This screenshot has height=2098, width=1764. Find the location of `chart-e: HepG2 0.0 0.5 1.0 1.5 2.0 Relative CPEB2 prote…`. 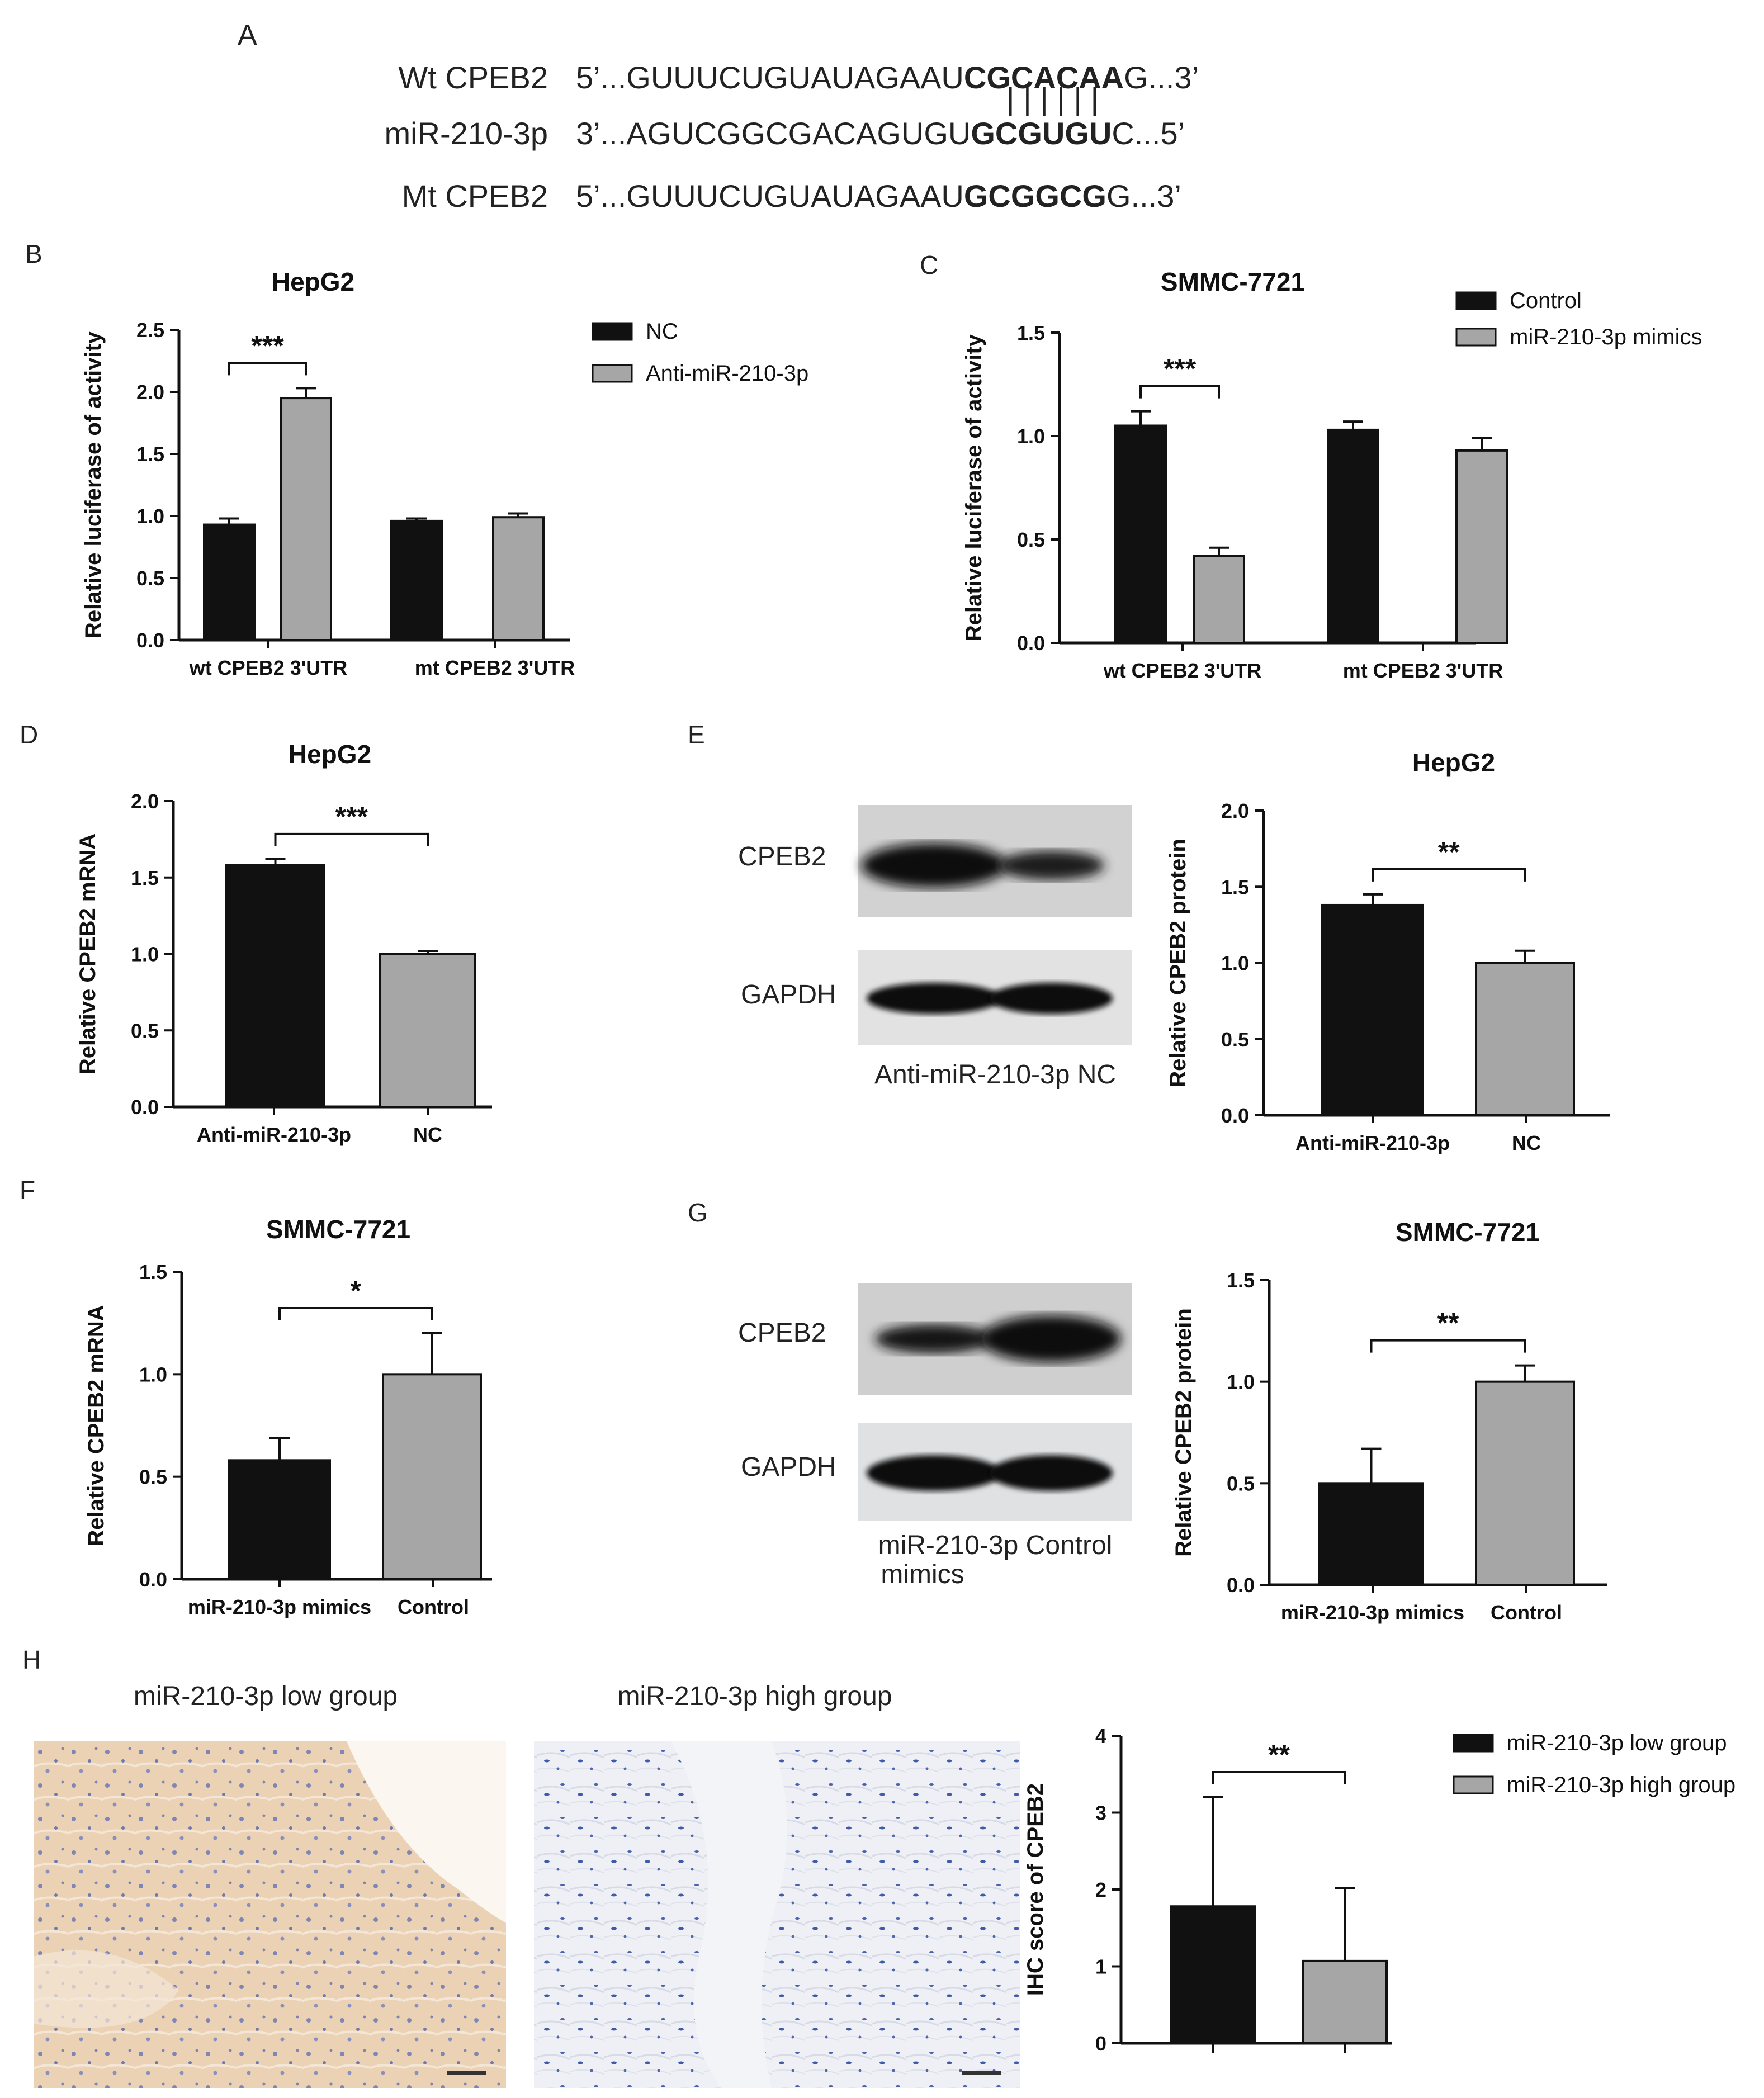

chart-e: HepG2 0.0 0.5 1.0 1.5 2.0 Relative CPEB2 prote… is located at coordinates (1388, 951).